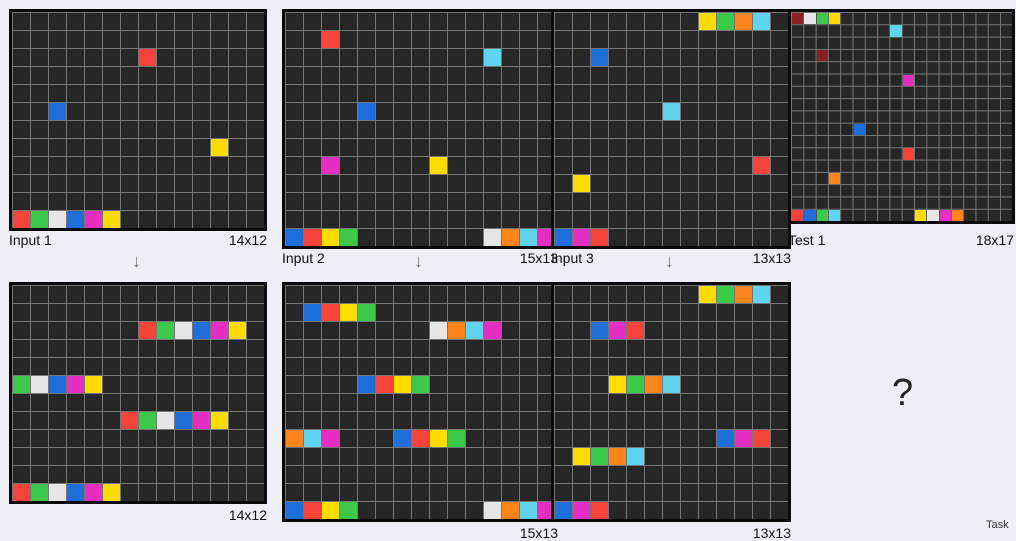 The width and height of the screenshot is (1016, 541). I want to click on output-size-label: 15x13, so click(538, 533).